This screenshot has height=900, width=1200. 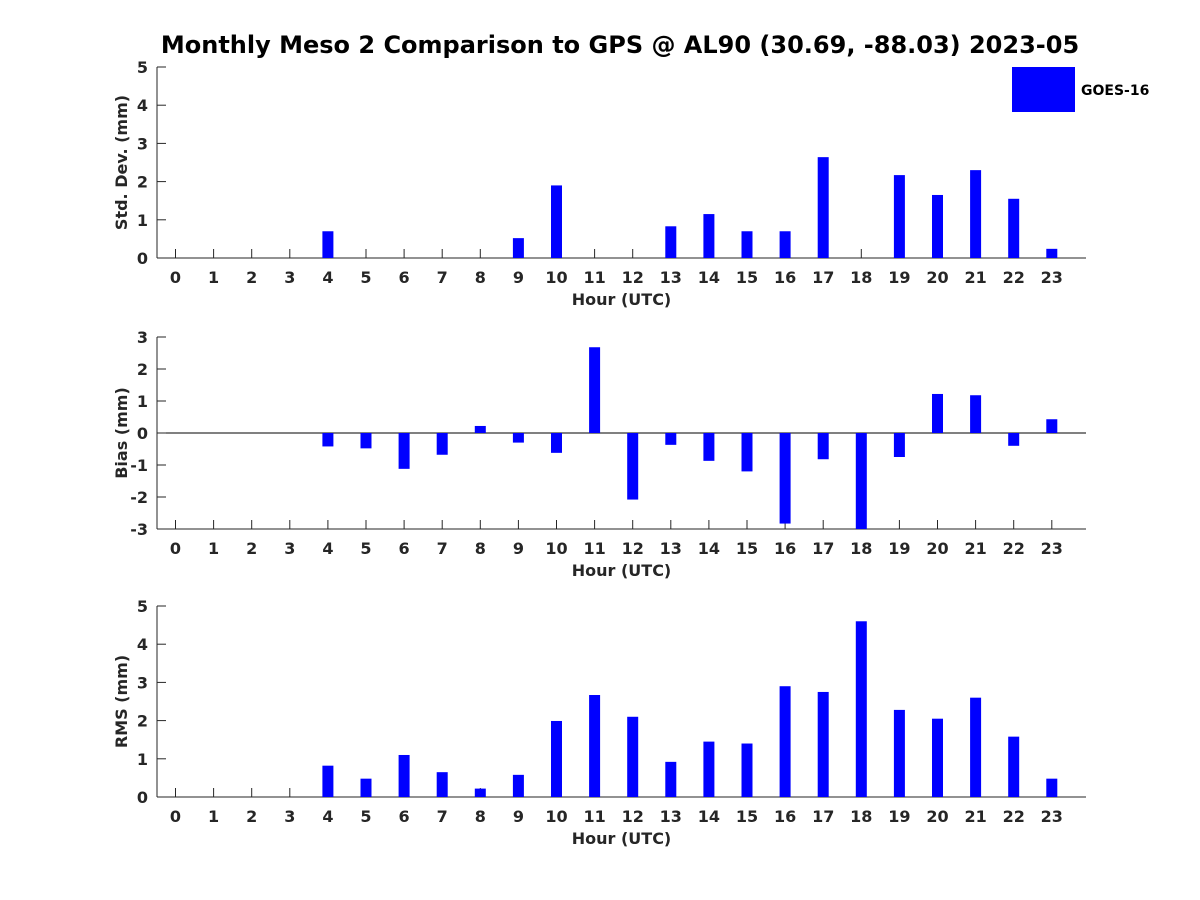 I want to click on y-axis-label: Bias (mm), so click(x=121, y=433).